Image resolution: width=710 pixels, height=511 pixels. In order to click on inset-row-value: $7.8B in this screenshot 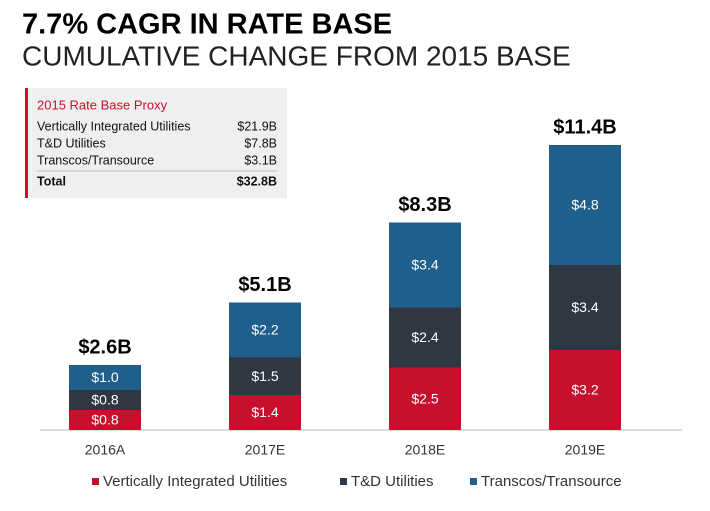, I will do `click(260, 143)`.